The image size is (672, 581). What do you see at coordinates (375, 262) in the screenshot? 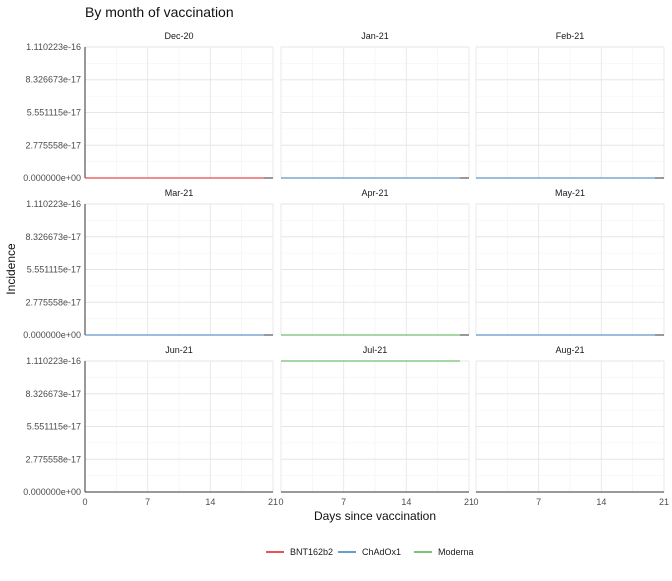
I see `facet-panel: Apr-21` at bounding box center [375, 262].